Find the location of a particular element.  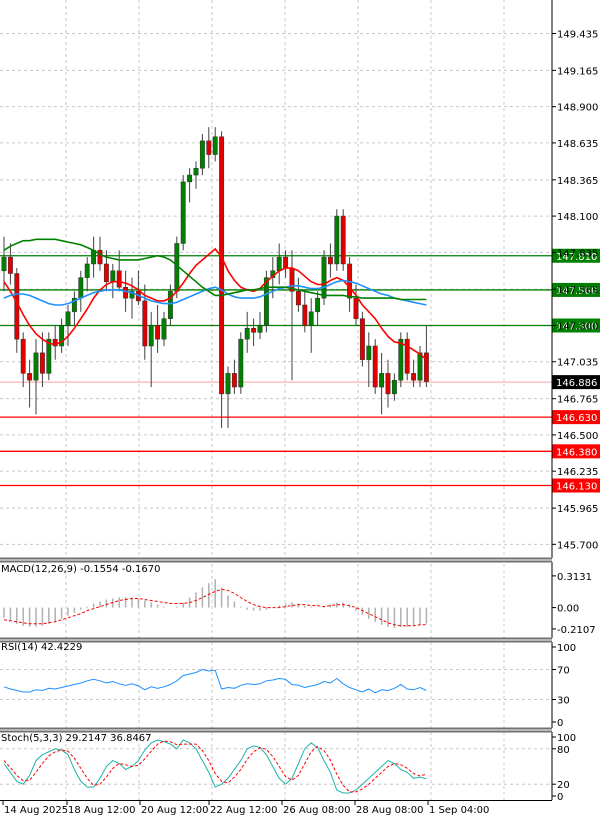

price-tick-label: 145.700 is located at coordinates (577, 545).